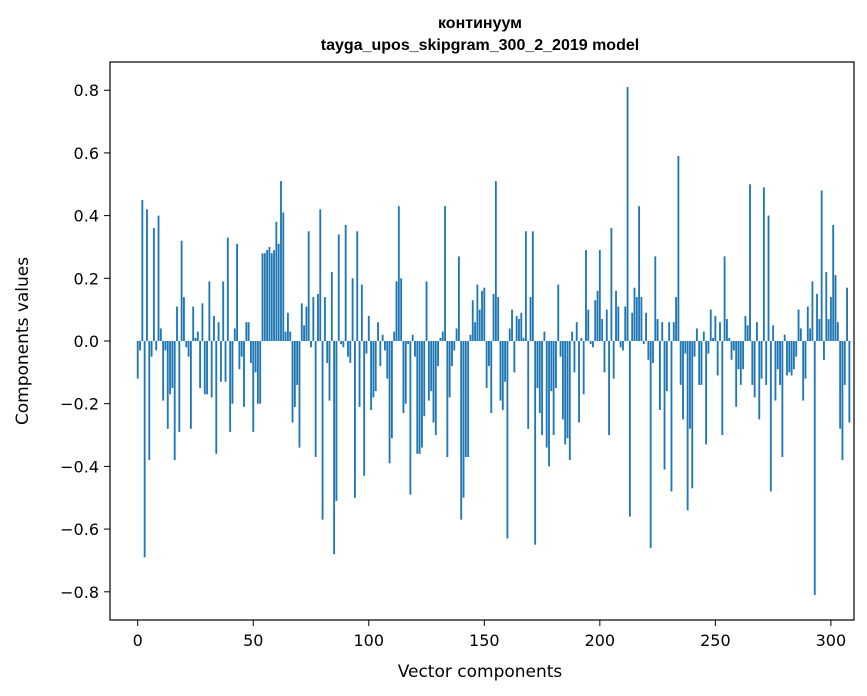 This screenshot has width=867, height=696. I want to click on x-tick-label: 100, so click(369, 640).